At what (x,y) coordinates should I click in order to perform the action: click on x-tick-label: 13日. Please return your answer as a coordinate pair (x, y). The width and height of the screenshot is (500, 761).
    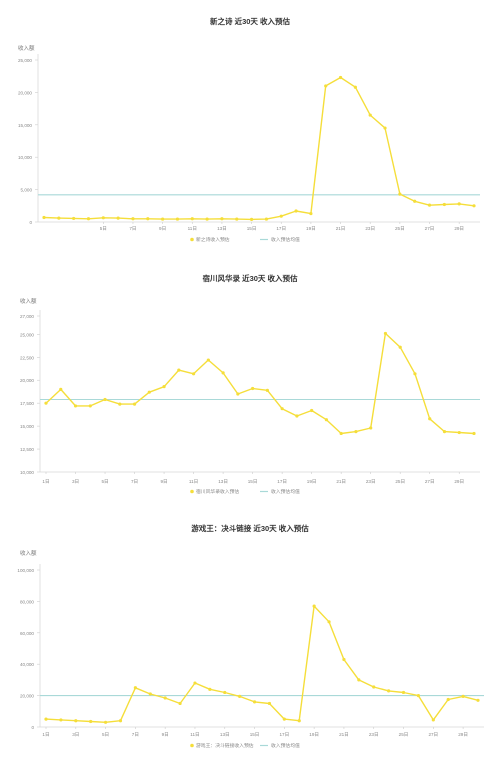
    Looking at the image, I should click on (222, 229).